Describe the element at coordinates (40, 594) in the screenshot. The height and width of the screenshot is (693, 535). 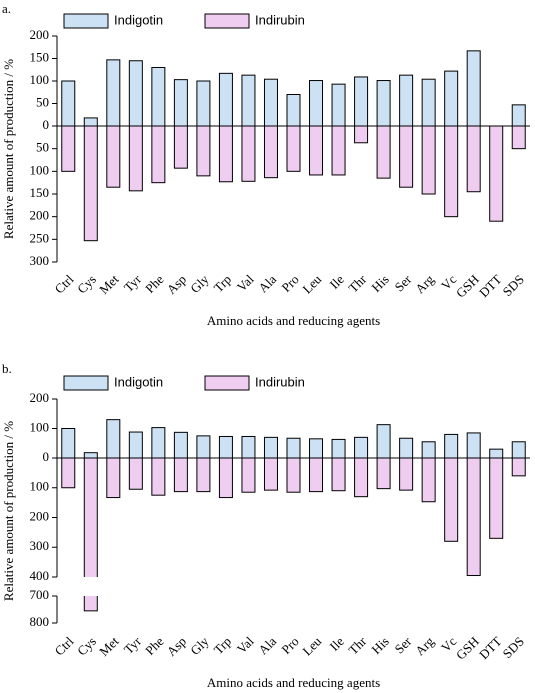
I see `y2-tick-label: 700` at that location.